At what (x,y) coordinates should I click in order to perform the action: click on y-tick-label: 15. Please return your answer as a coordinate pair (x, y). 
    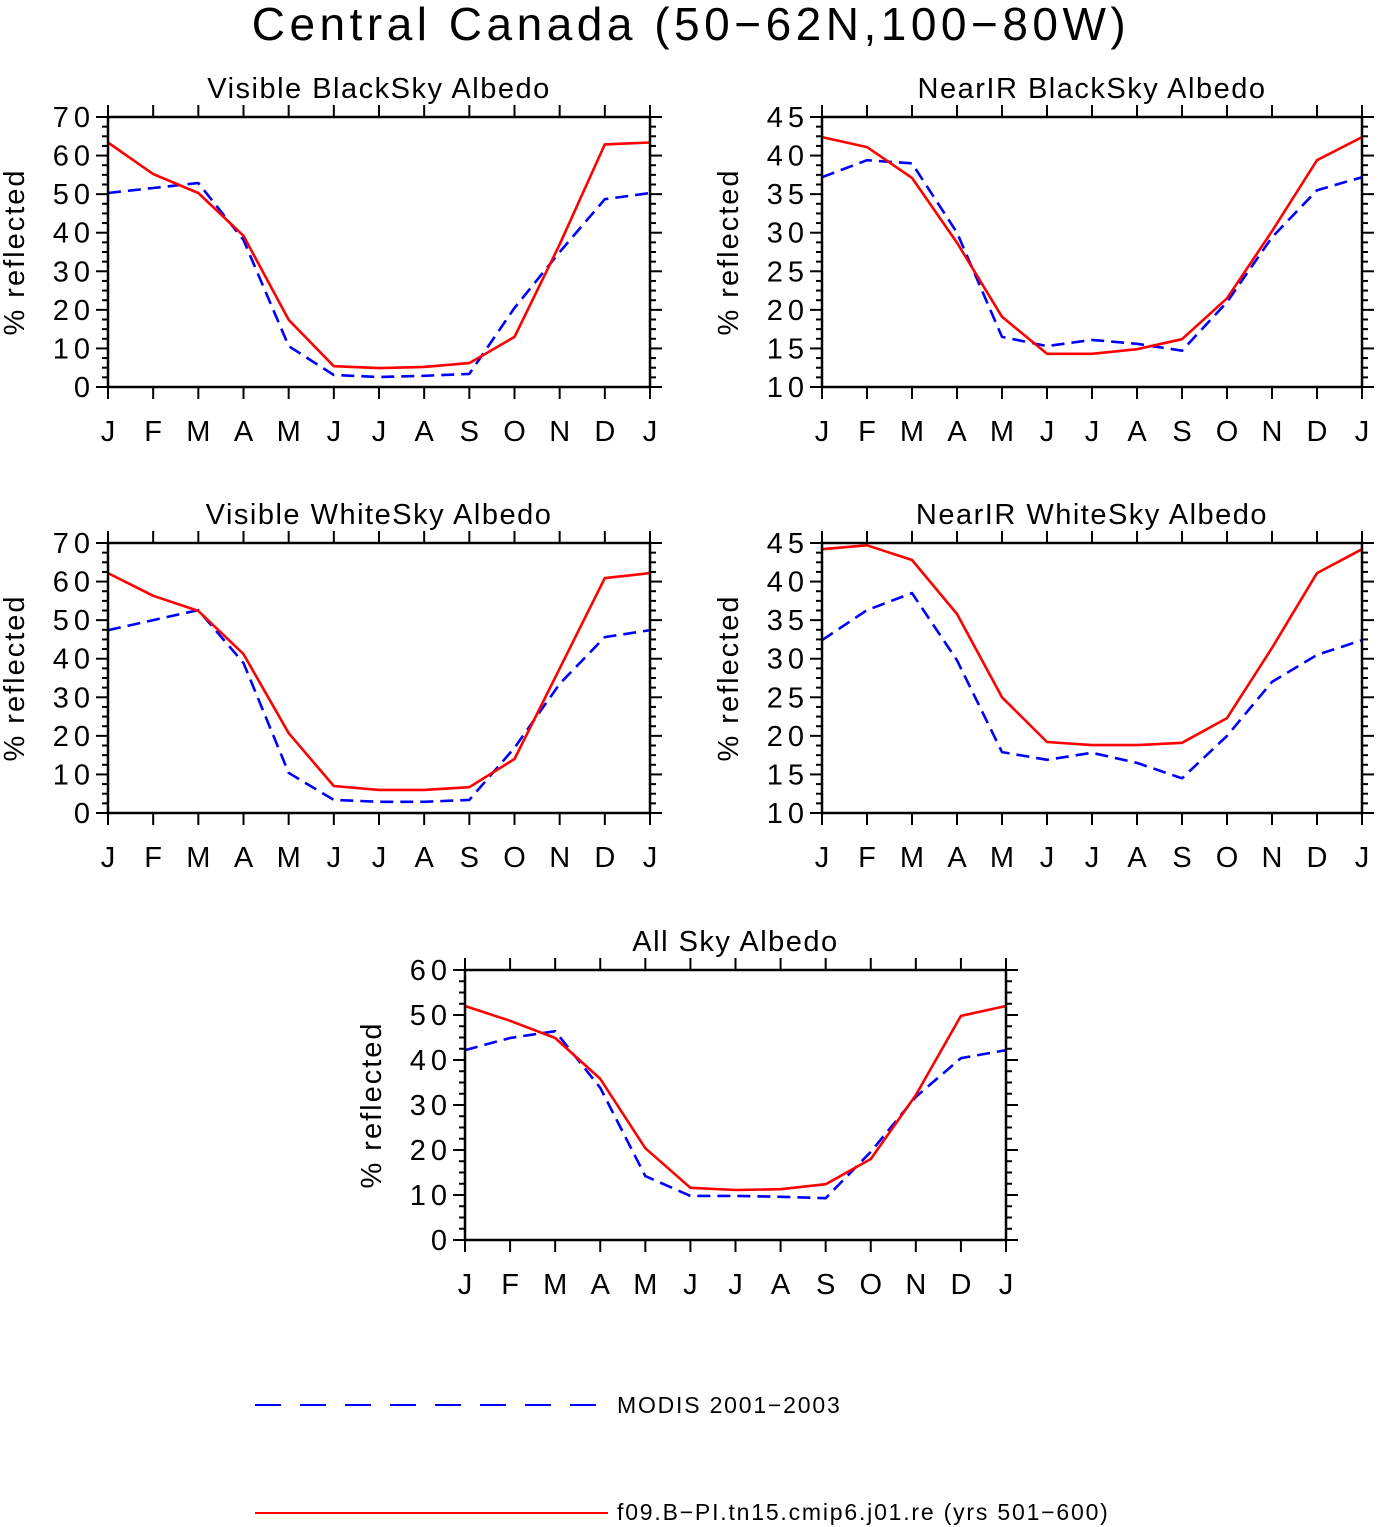
    Looking at the image, I should click on (788, 775).